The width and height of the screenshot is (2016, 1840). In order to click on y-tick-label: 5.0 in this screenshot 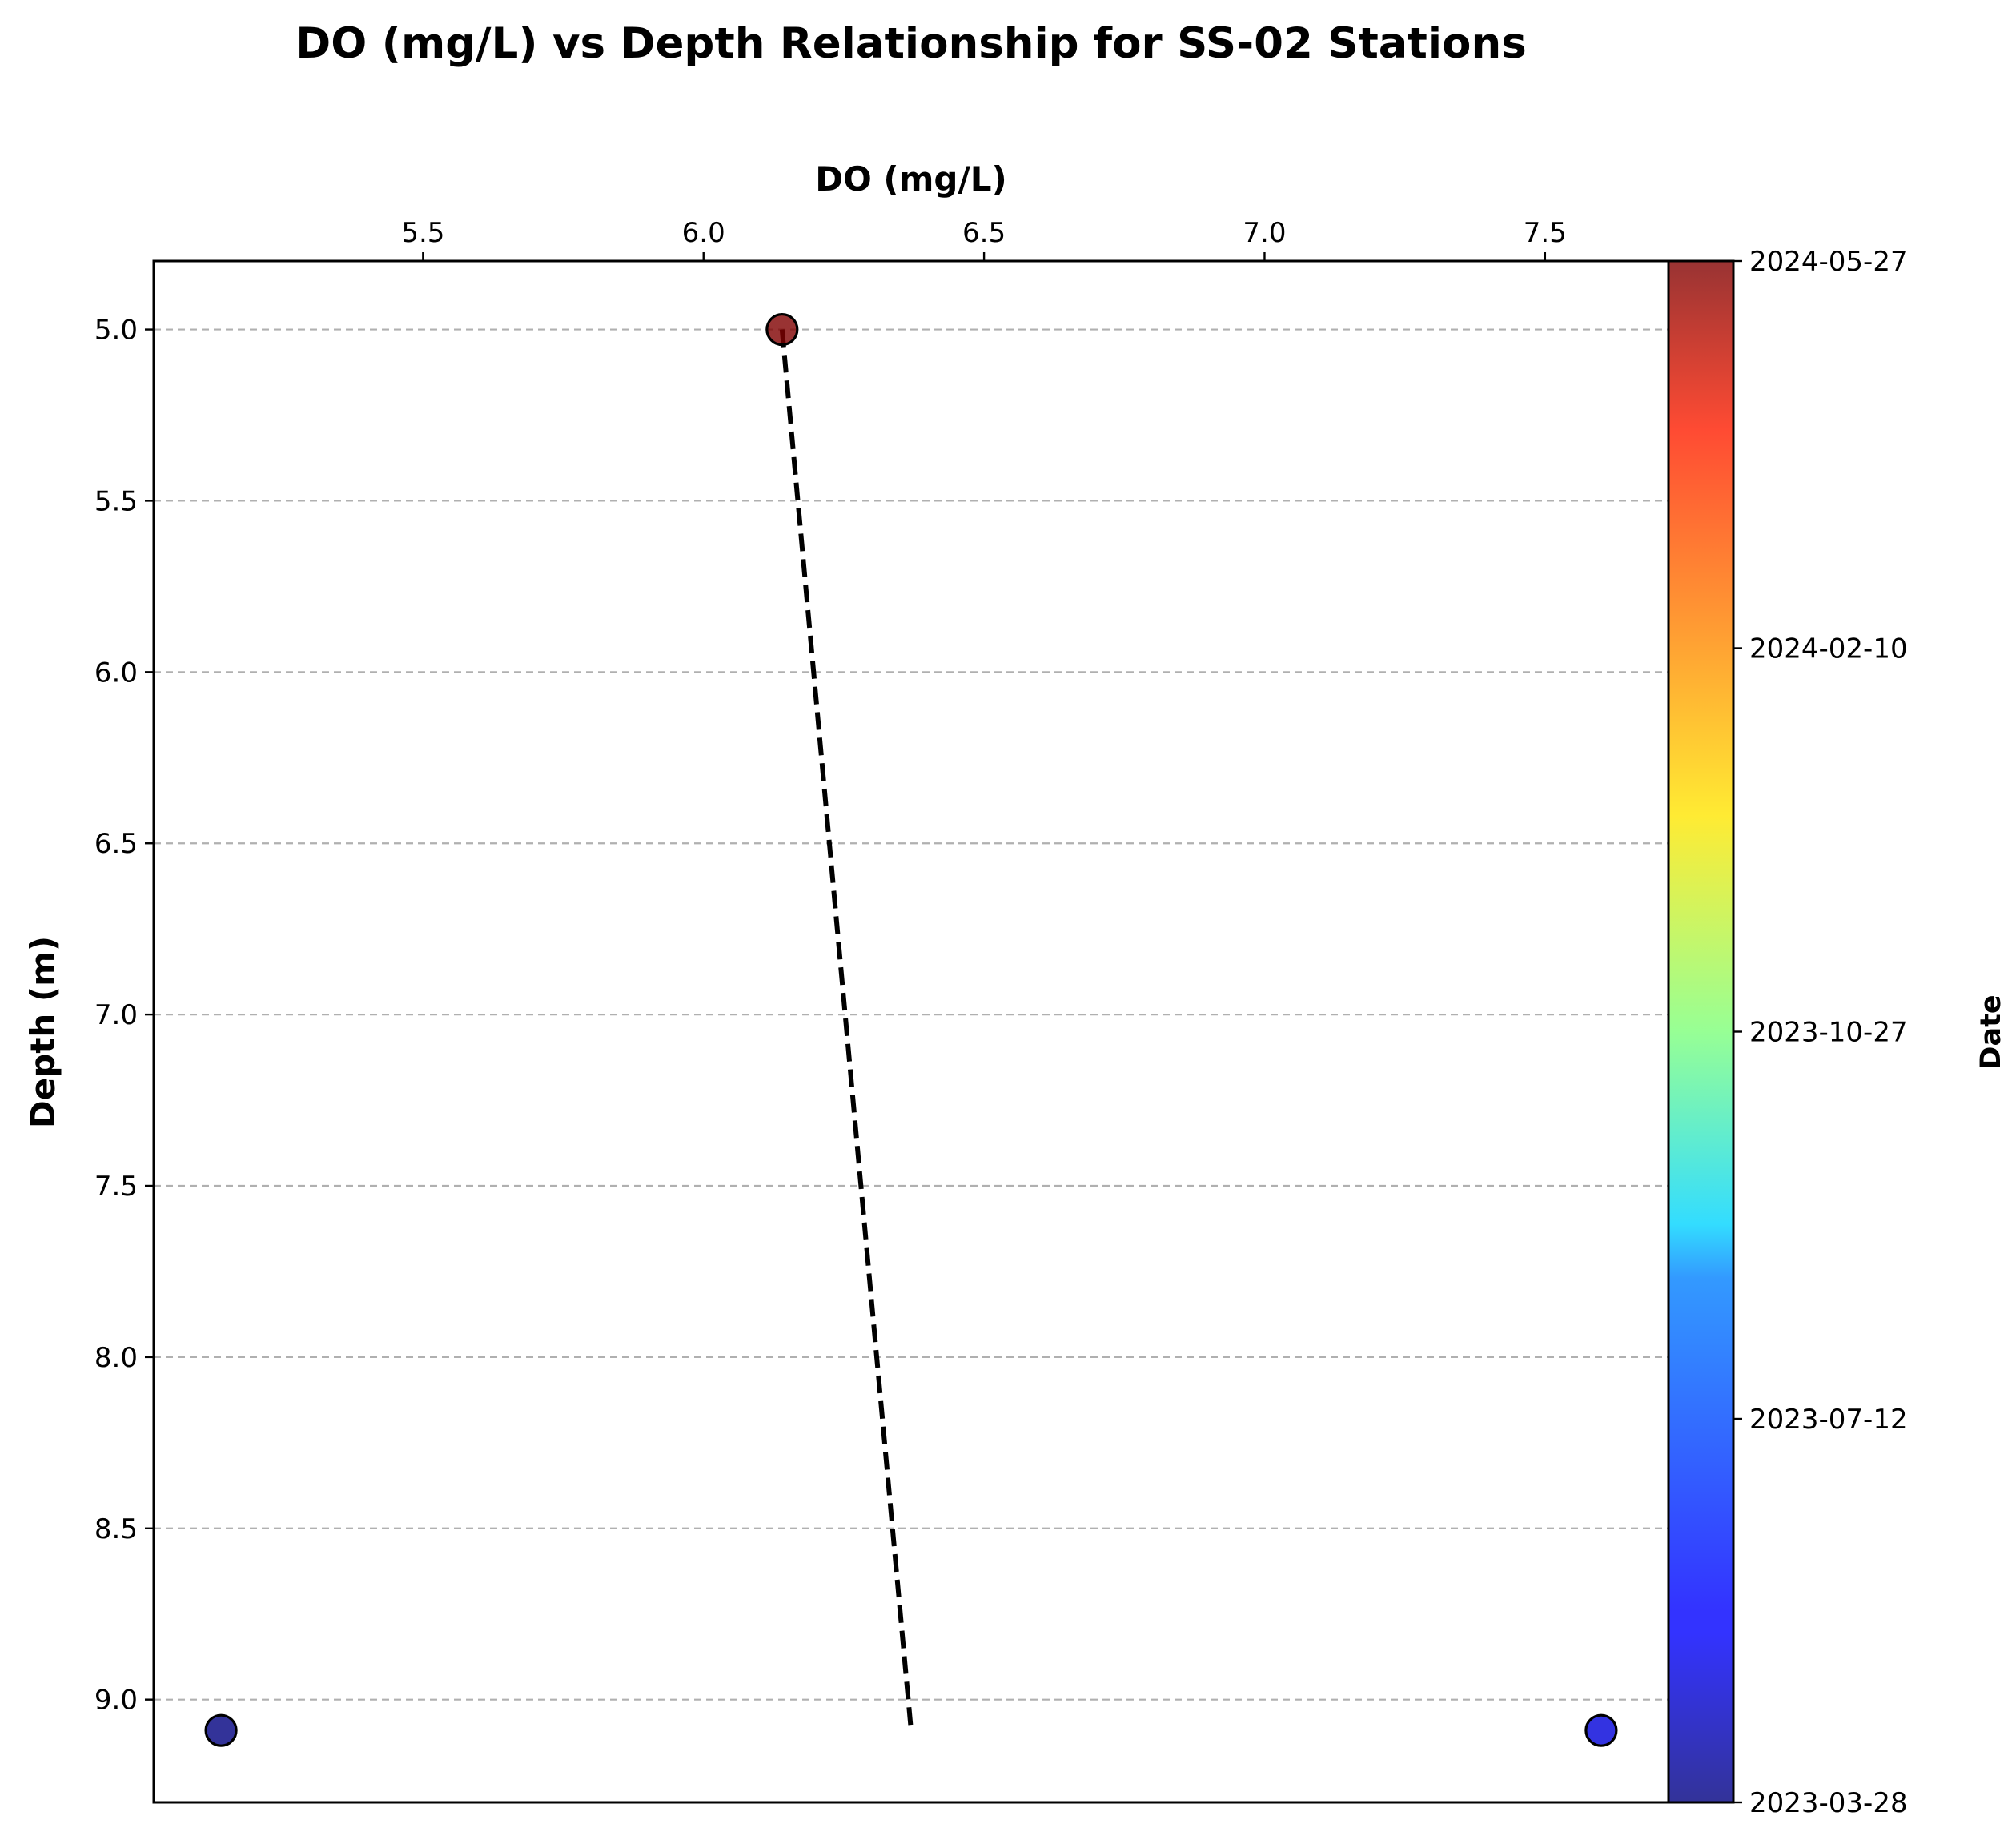, I will do `click(116, 331)`.